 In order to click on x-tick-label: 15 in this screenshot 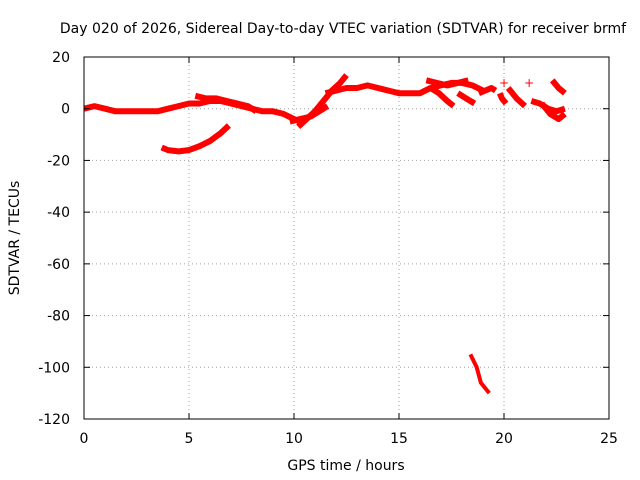, I will do `click(399, 439)`.